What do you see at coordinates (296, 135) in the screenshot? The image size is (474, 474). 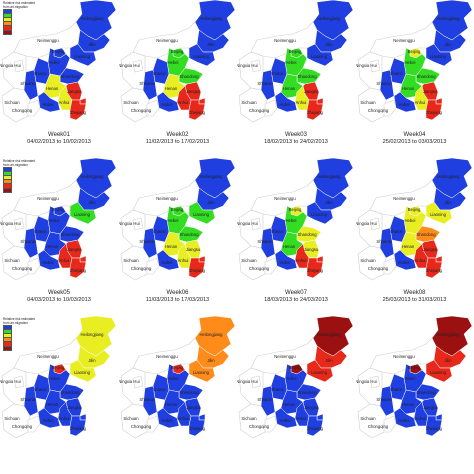 I see `week-label: Week03` at bounding box center [296, 135].